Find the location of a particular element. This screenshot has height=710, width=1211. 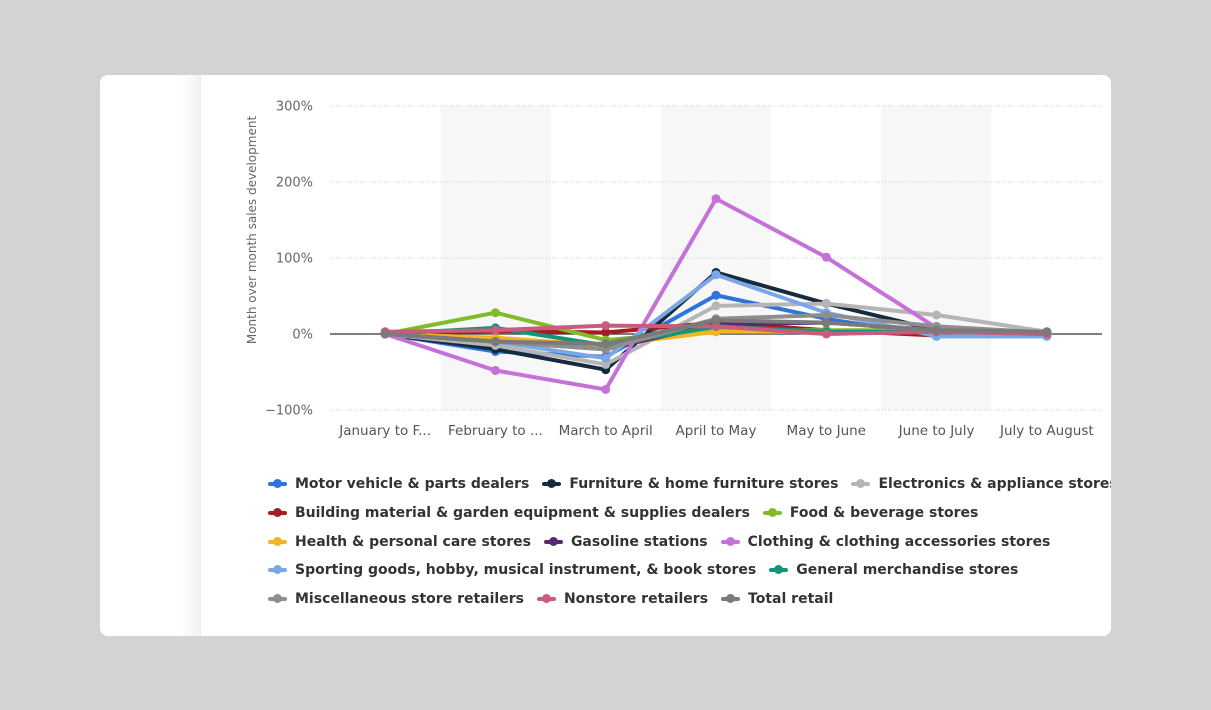

x-tick-label: March to April is located at coordinates (606, 431).